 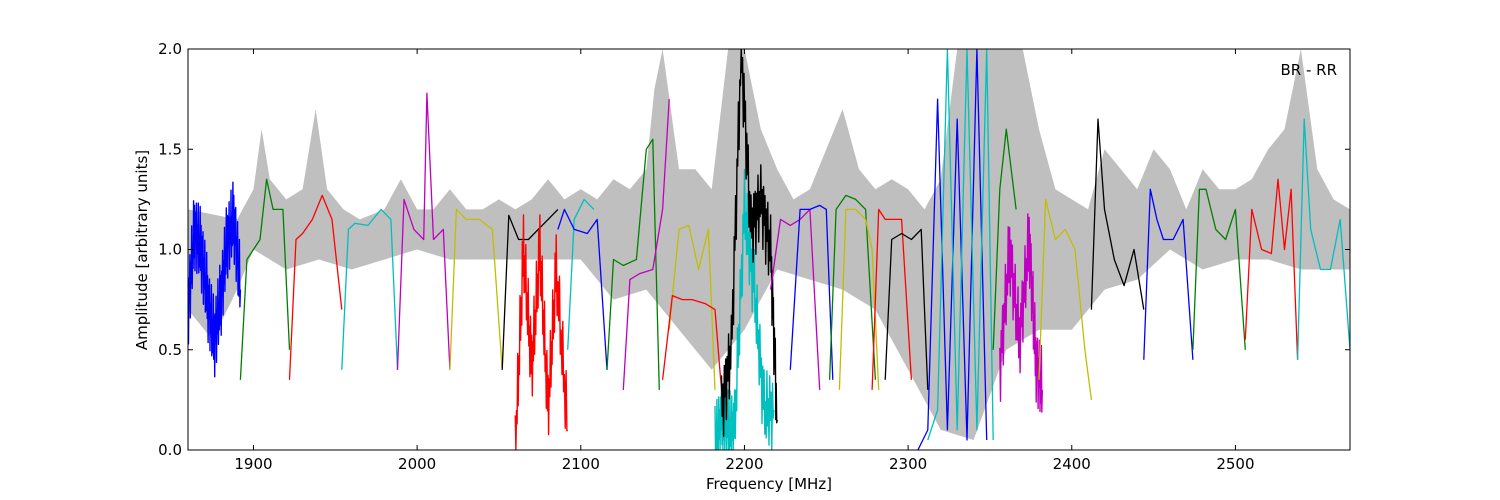 I want to click on x-tick-label: 2500, so click(x=1235, y=464).